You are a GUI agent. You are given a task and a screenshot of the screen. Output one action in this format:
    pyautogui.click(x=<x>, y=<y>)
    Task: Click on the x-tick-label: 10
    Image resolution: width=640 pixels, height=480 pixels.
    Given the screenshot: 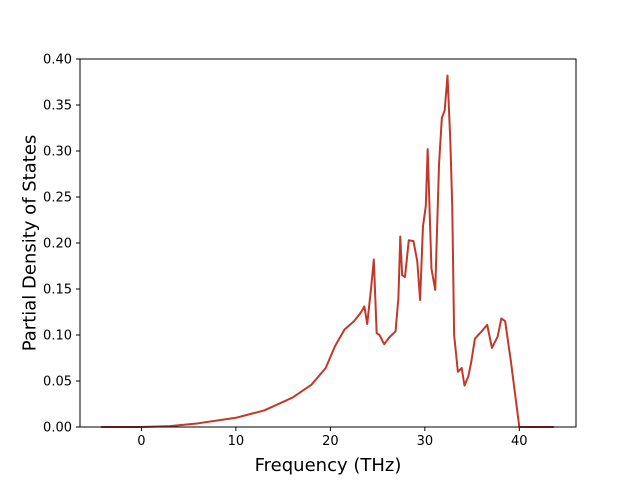 What is the action you would take?
    pyautogui.click(x=236, y=441)
    